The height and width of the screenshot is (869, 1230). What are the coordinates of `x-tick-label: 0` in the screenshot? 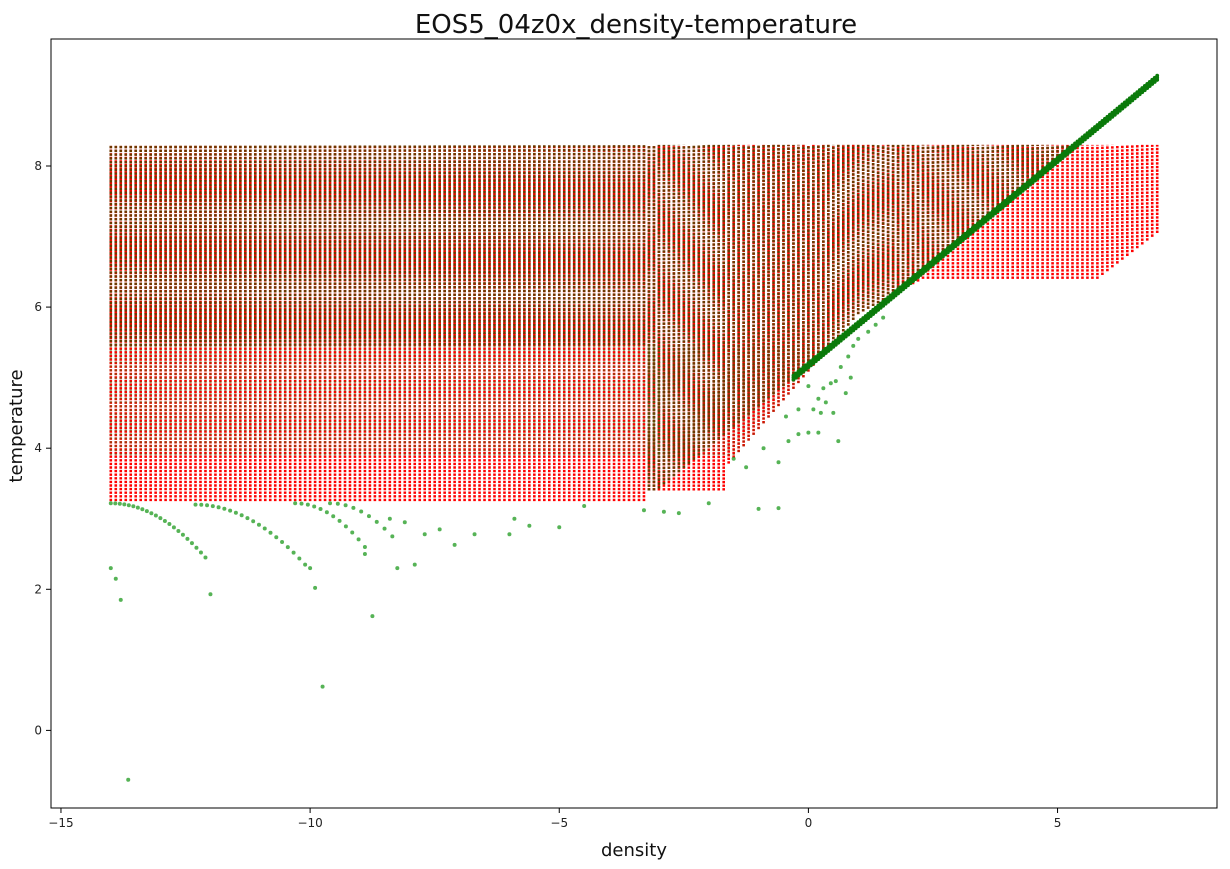 It's located at (809, 823).